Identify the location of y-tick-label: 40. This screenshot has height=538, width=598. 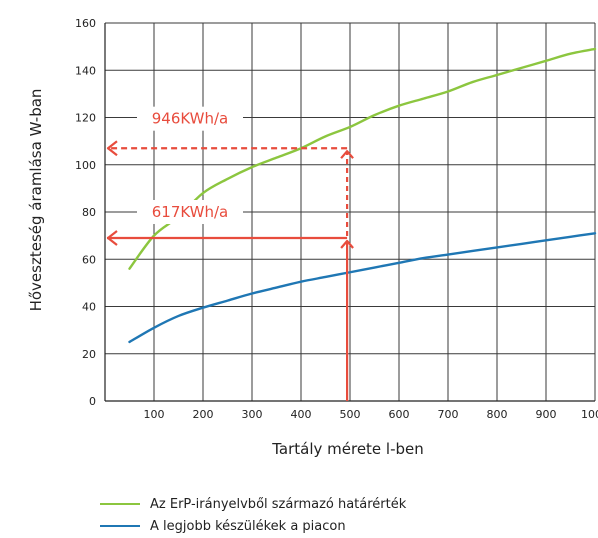
(89, 307).